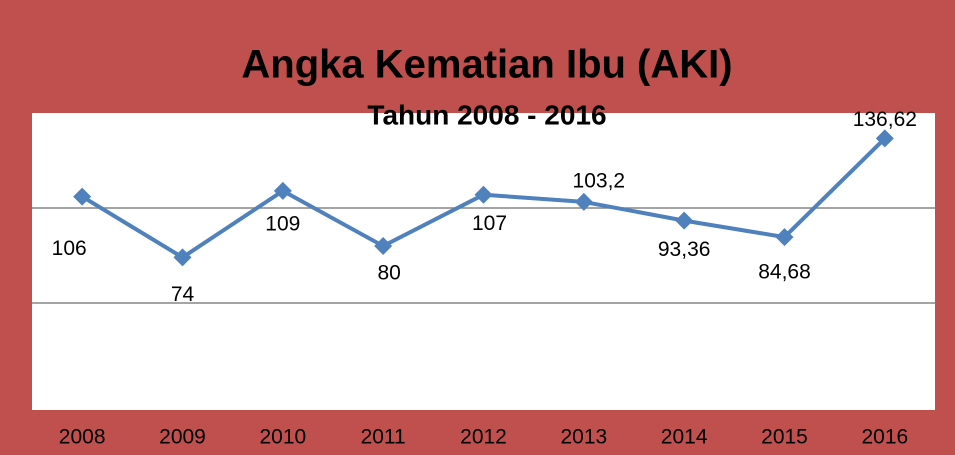 This screenshot has height=455, width=955. What do you see at coordinates (383, 437) in the screenshot?
I see `x-tick-label: 2011` at bounding box center [383, 437].